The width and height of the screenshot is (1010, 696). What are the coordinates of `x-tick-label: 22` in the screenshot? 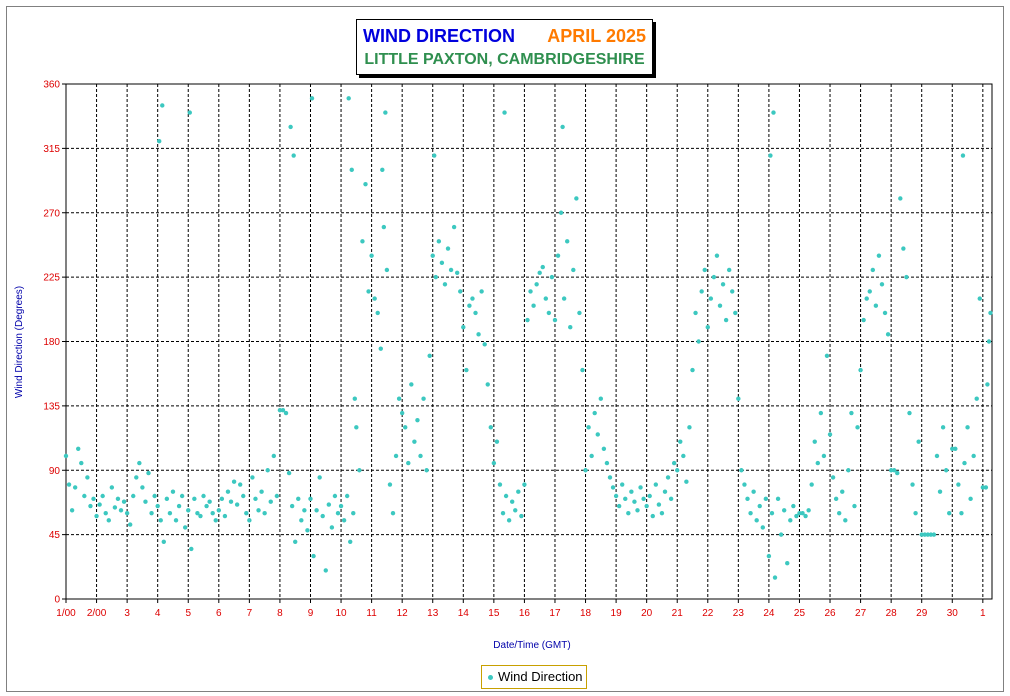 It's located at (708, 613).